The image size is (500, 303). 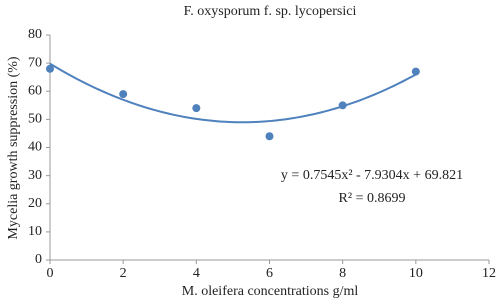 I want to click on x-tick-label: 8, so click(x=342, y=273).